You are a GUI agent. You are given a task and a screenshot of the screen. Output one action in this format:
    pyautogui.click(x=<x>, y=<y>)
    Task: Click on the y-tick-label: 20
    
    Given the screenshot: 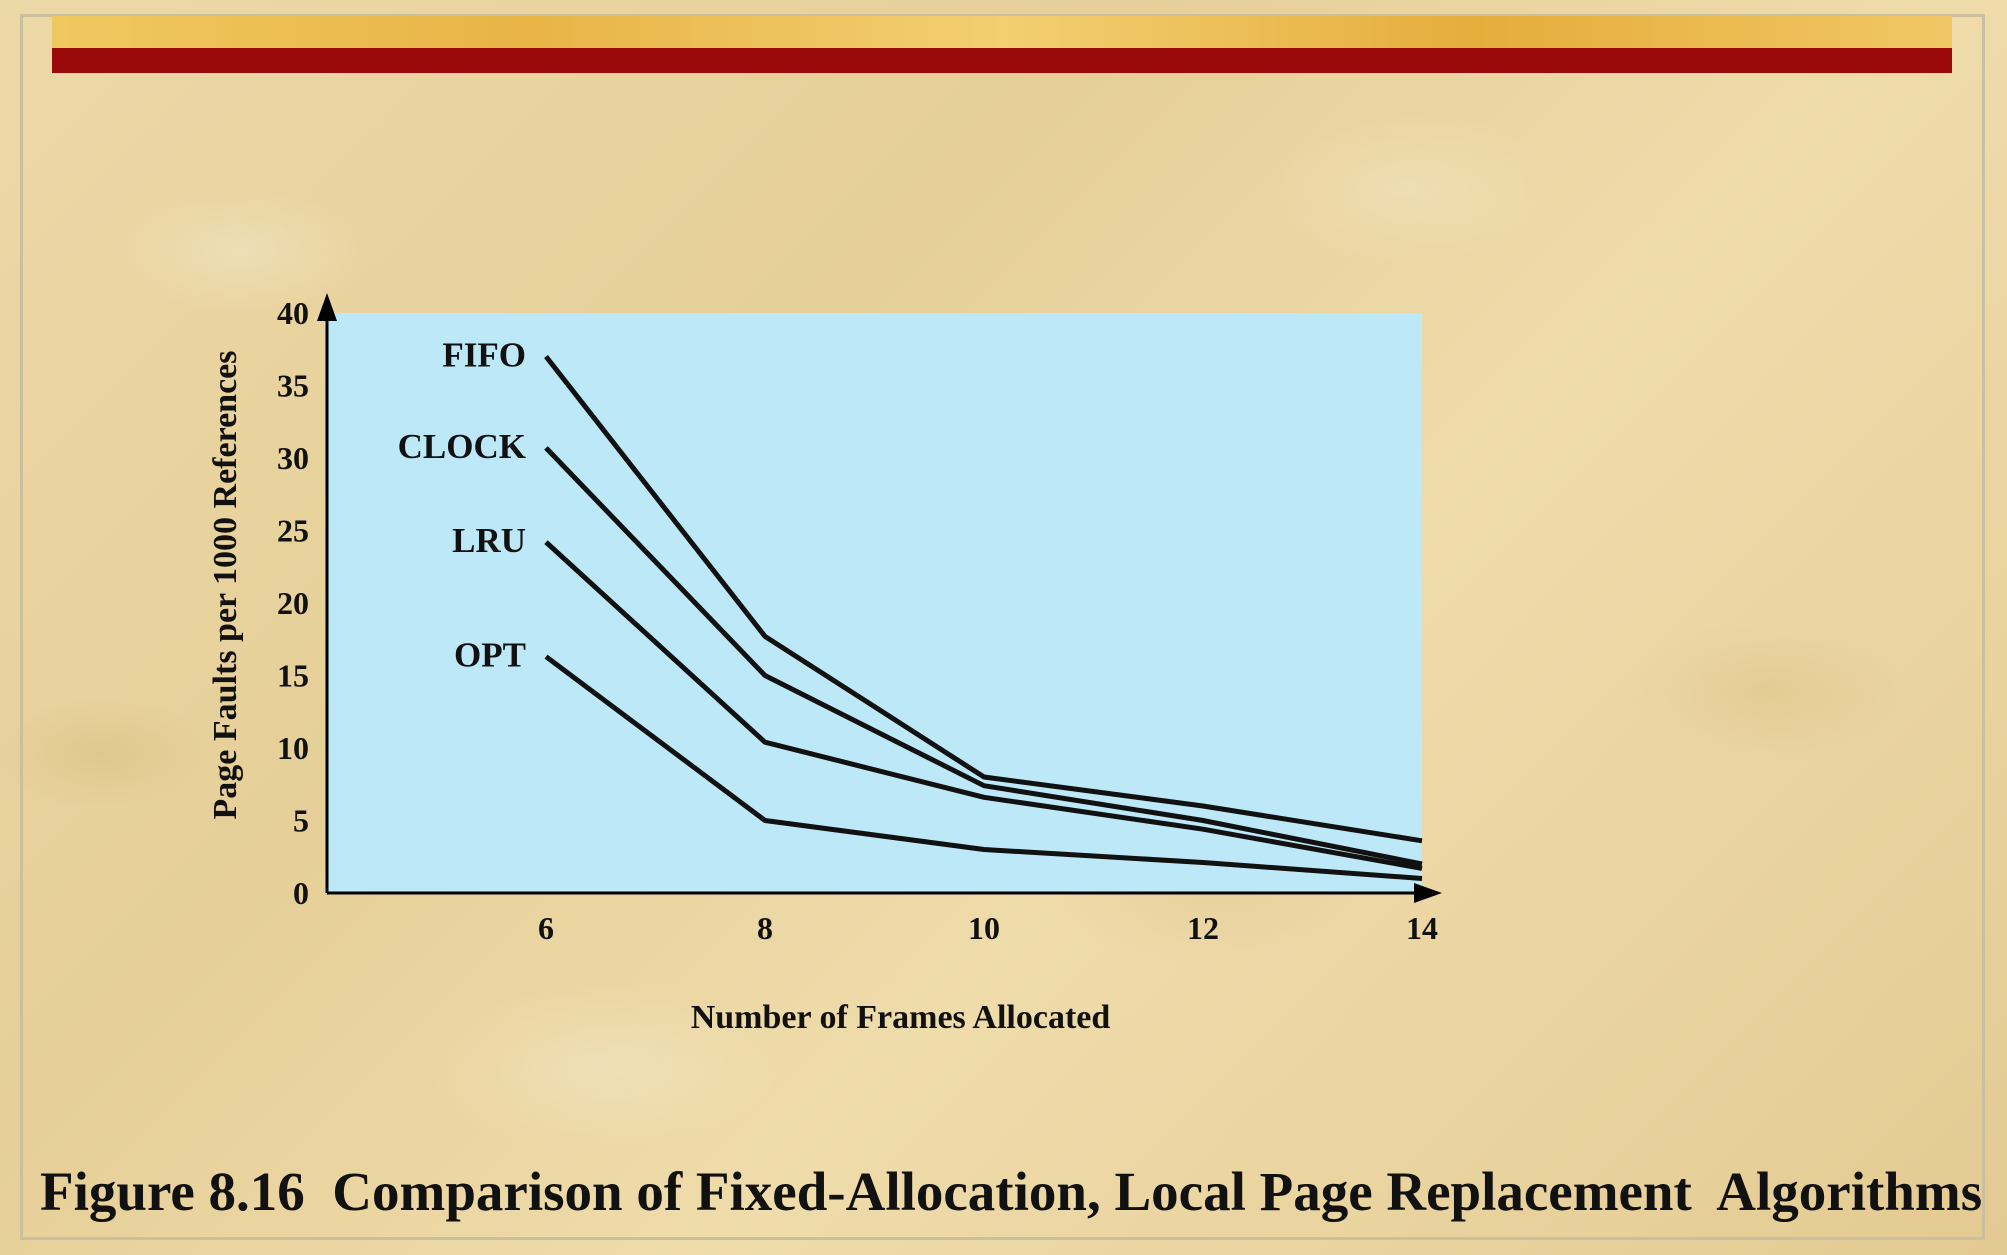 What is the action you would take?
    pyautogui.click(x=293, y=603)
    